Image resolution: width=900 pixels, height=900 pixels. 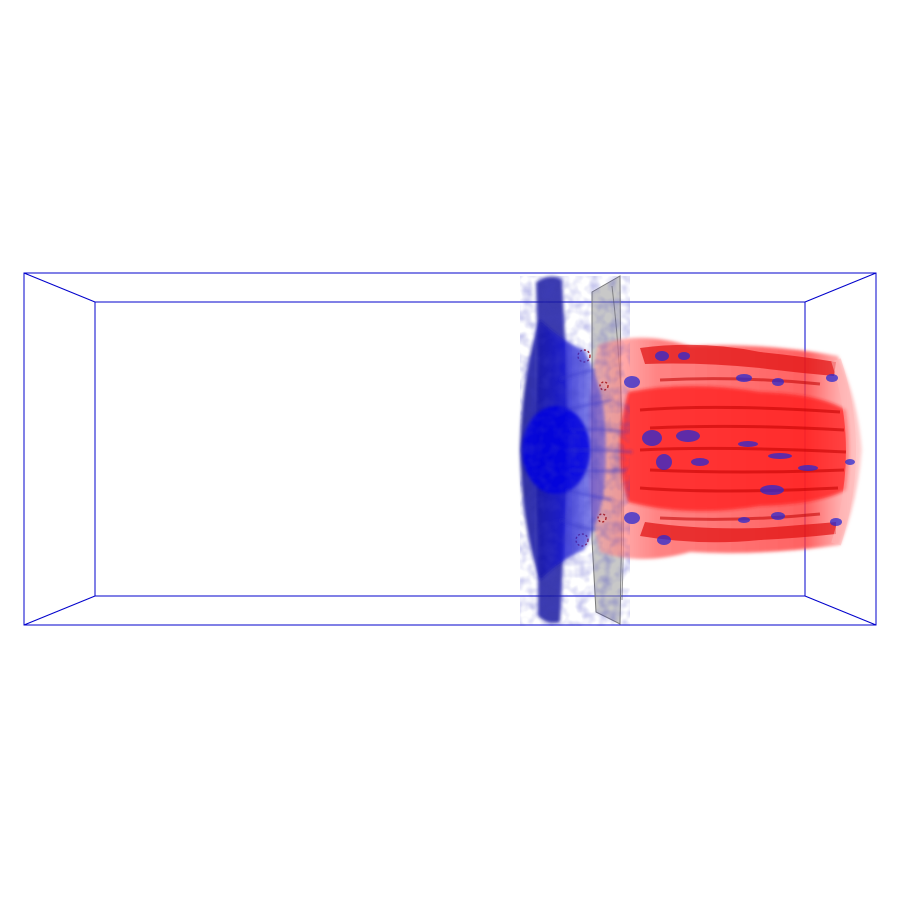 I want to click on edge-bottom-left, so click(x=59, y=610).